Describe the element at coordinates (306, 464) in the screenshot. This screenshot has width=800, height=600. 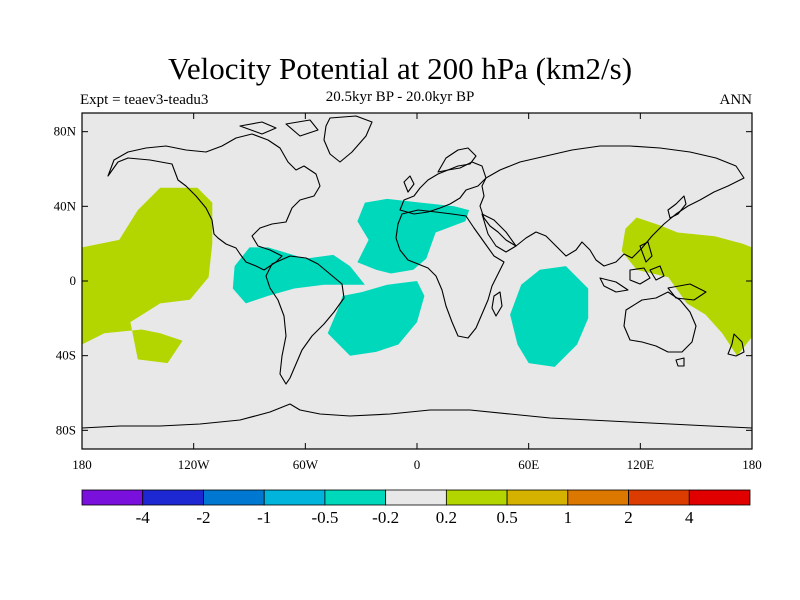
I see `lon-tick-label: 60W` at that location.